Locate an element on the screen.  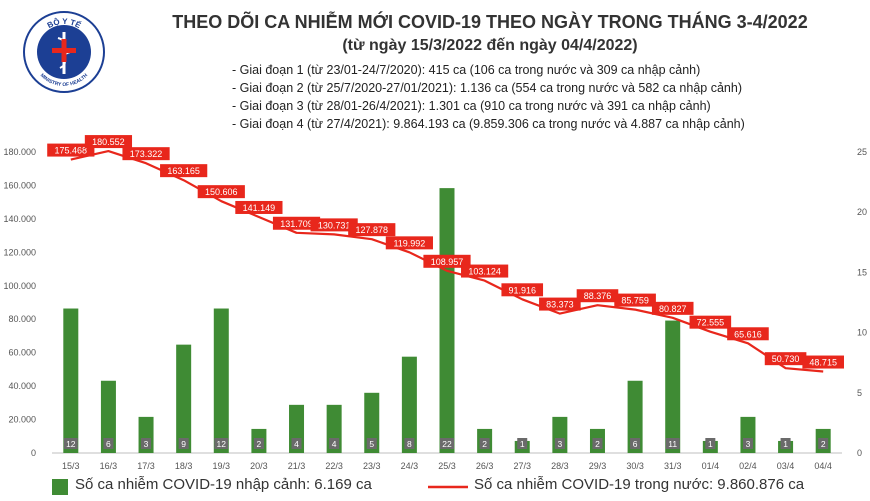
line-value-label: 72.555 is located at coordinates (711, 323).